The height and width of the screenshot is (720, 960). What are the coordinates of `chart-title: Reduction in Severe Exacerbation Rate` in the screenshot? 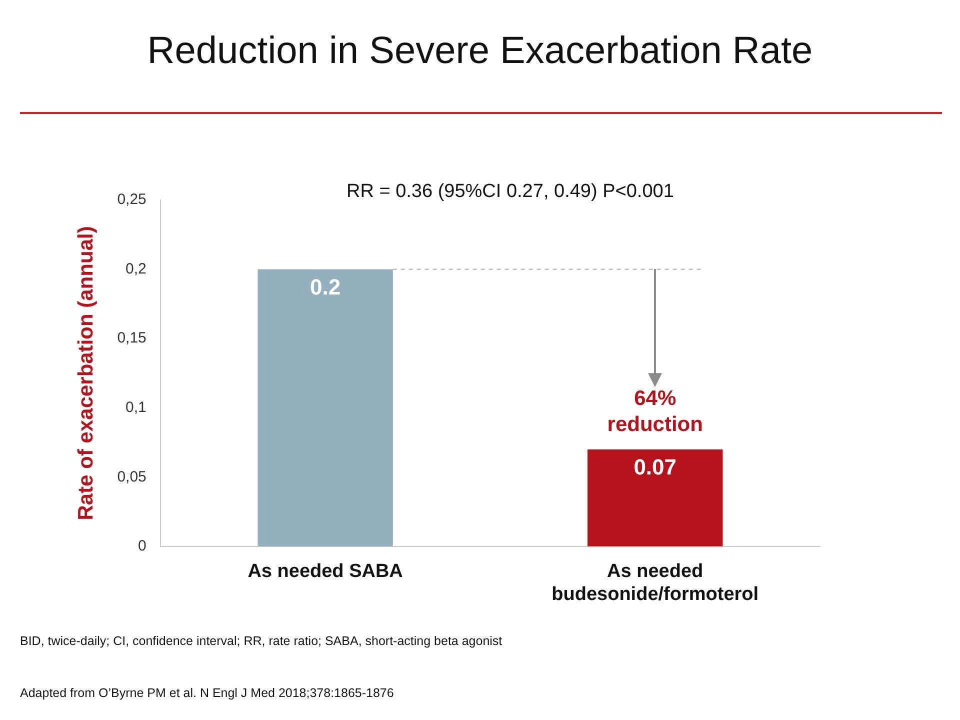 It's located at (480, 51).